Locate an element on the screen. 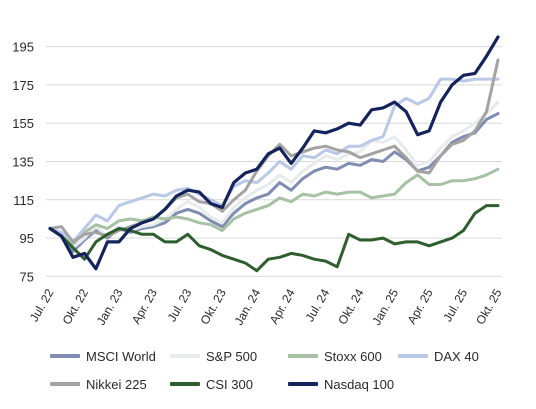  legend-label: Stoxx 600 is located at coordinates (353, 356).